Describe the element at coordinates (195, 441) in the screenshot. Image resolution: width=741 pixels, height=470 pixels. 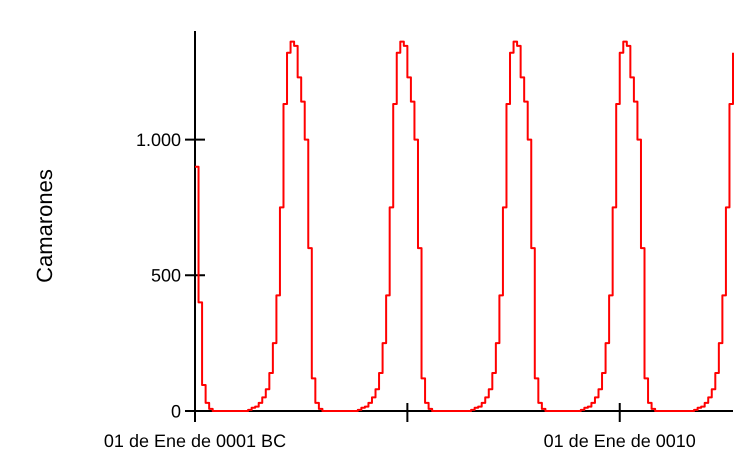
I see `x-tick-label: 01 de Ene de 0001 BC` at that location.